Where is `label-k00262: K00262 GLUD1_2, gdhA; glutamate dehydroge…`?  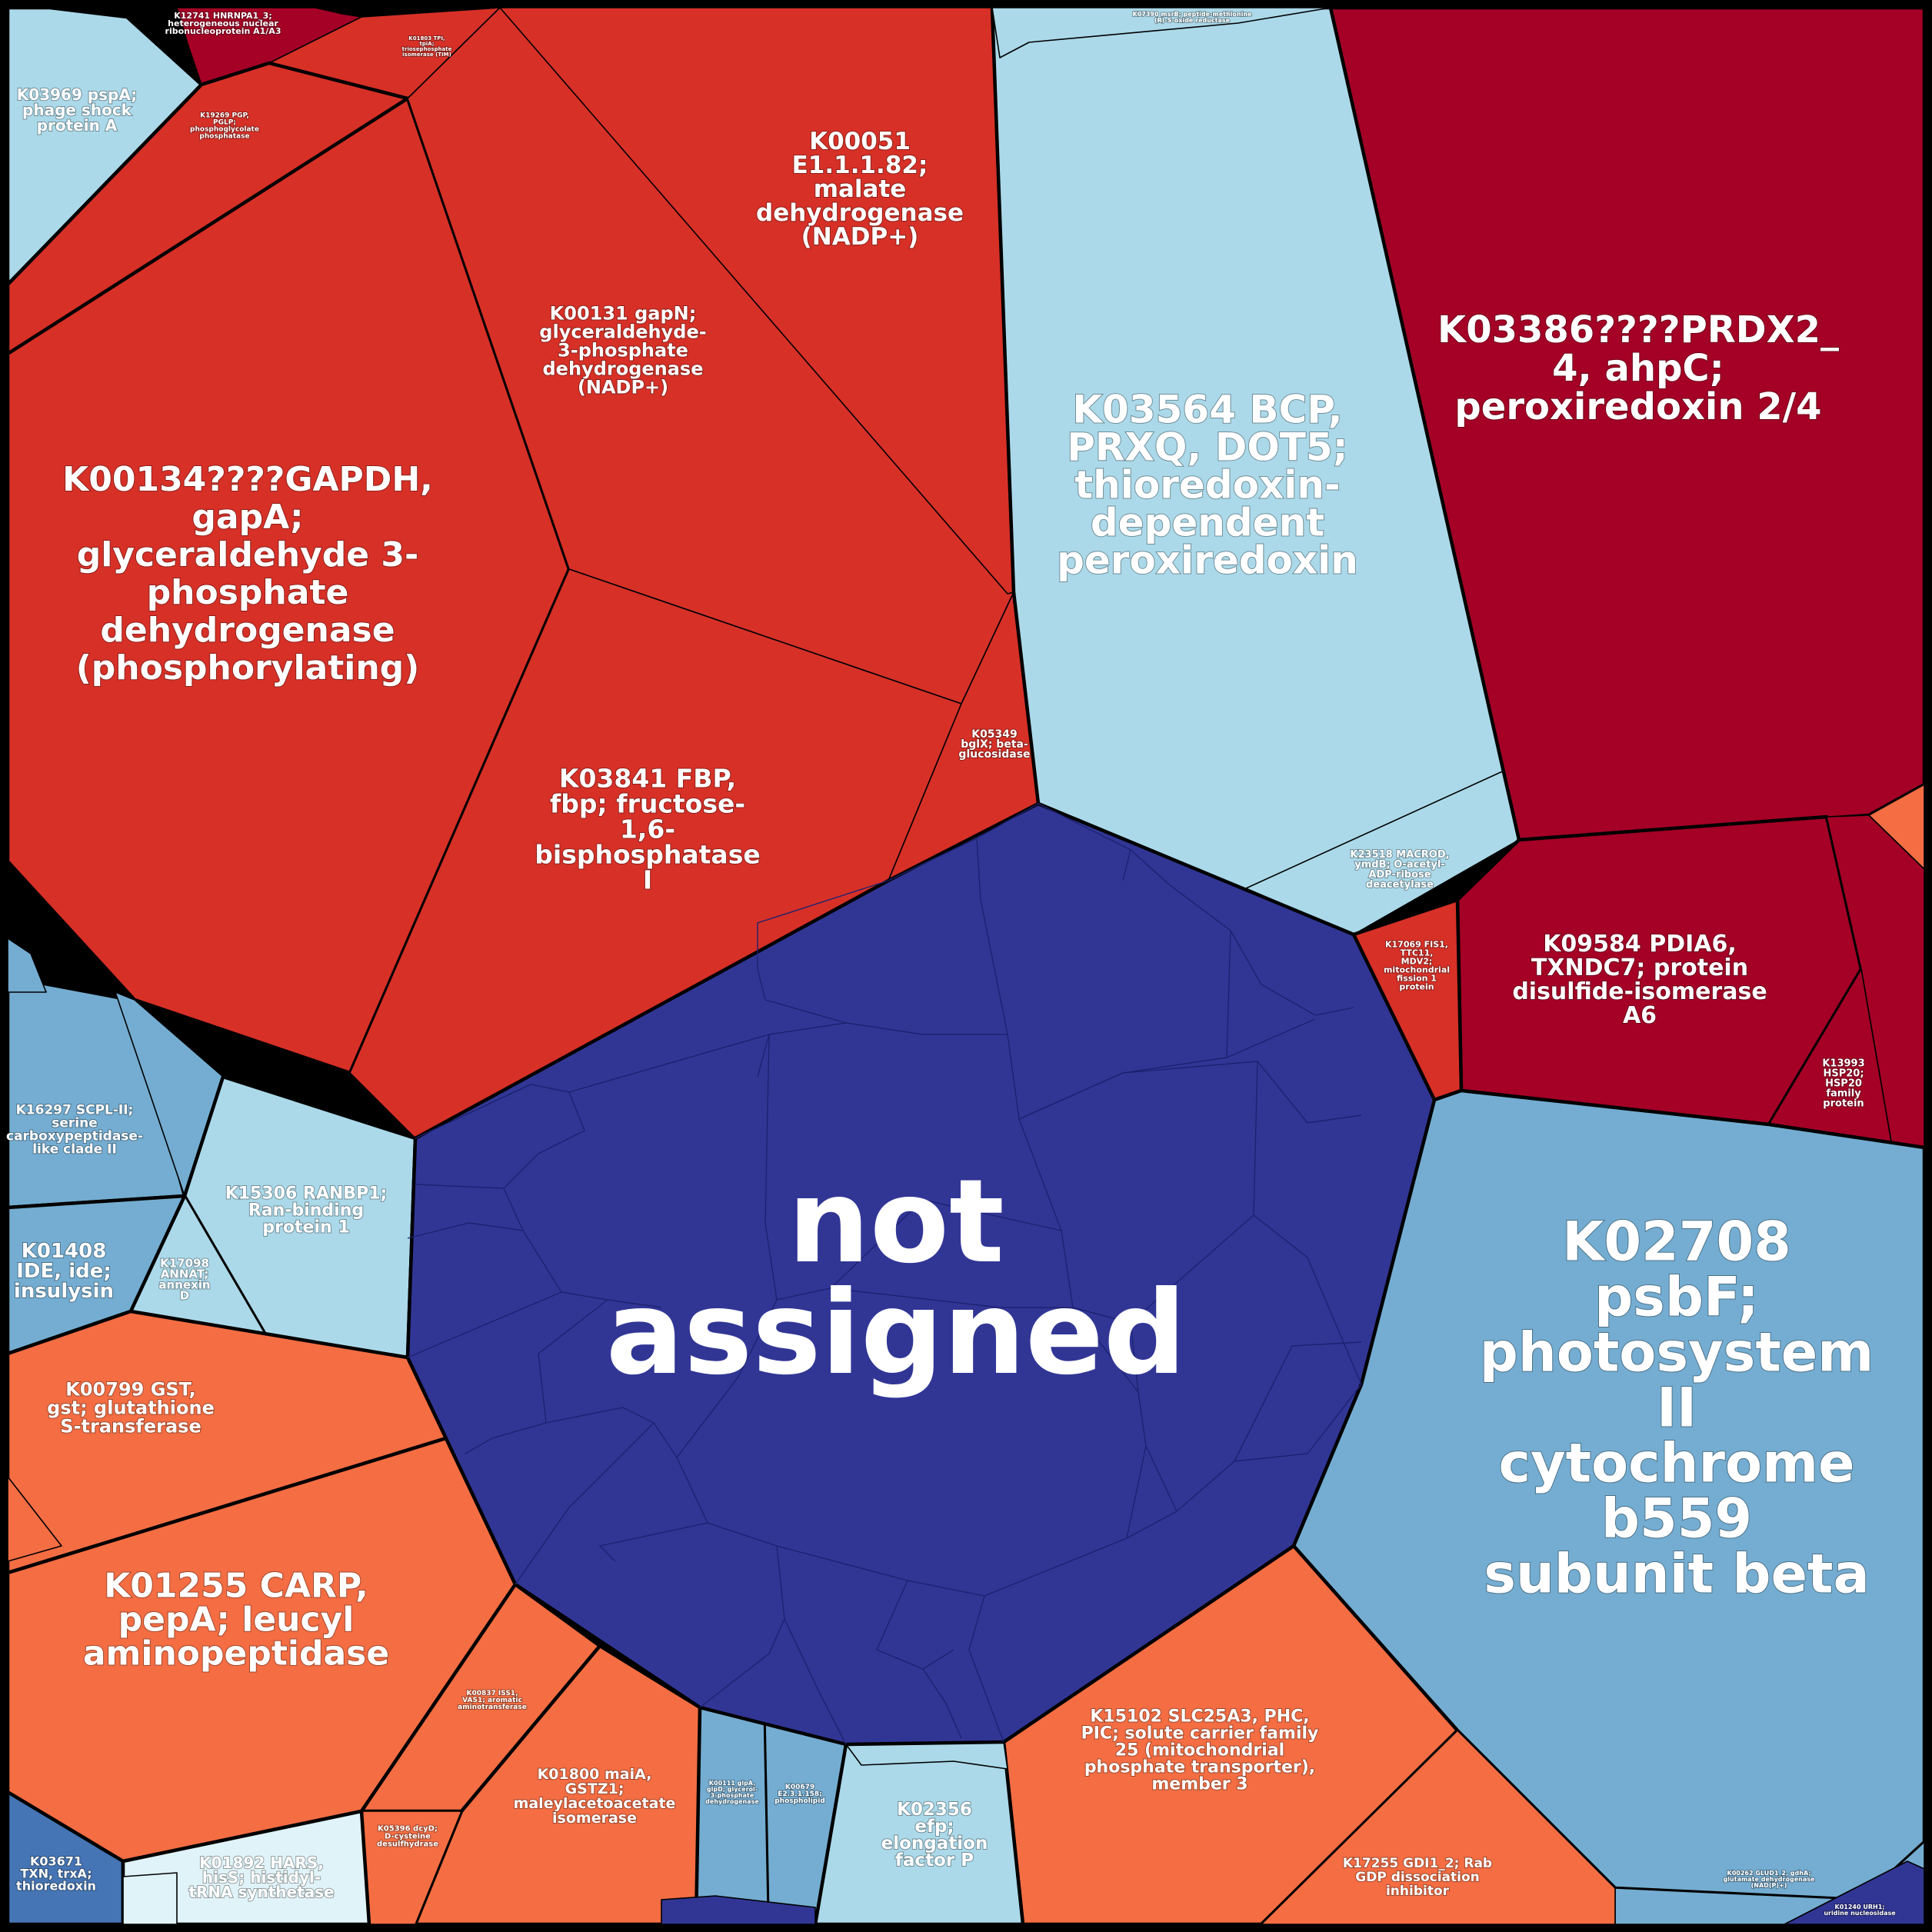 label-k00262: K00262 GLUD1_2, gdhA; glutamate dehydroge… is located at coordinates (1769, 1879).